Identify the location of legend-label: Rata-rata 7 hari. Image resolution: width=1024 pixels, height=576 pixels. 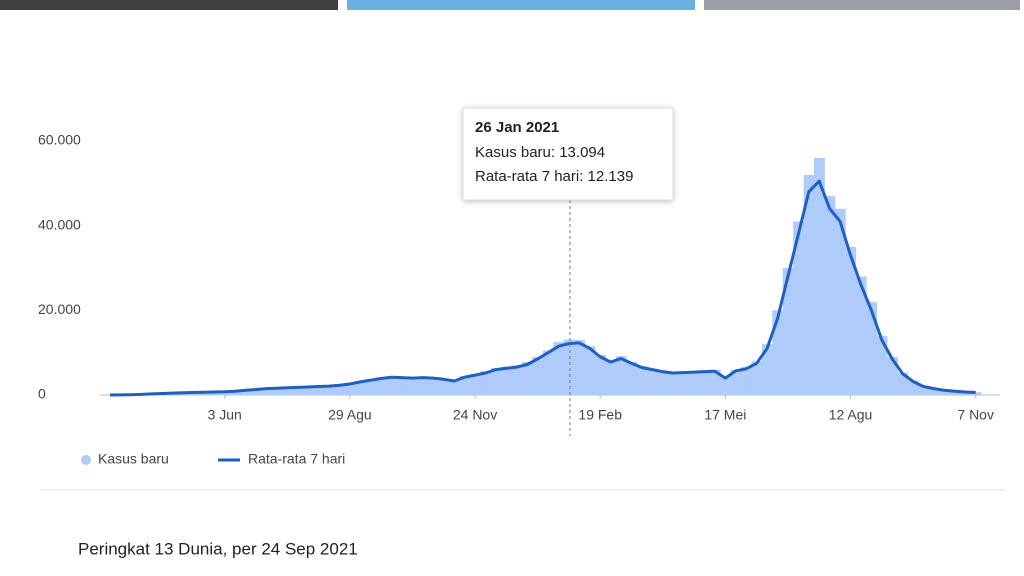
(296, 459).